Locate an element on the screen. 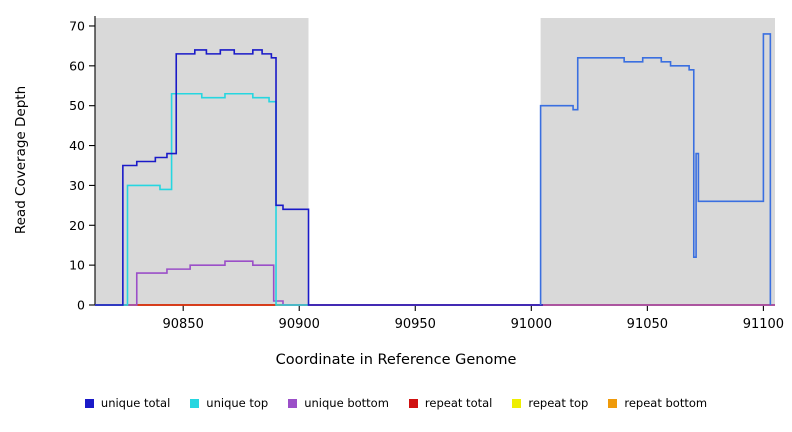 This screenshot has height=432, width=792. series-line is located at coordinates (202, 199).